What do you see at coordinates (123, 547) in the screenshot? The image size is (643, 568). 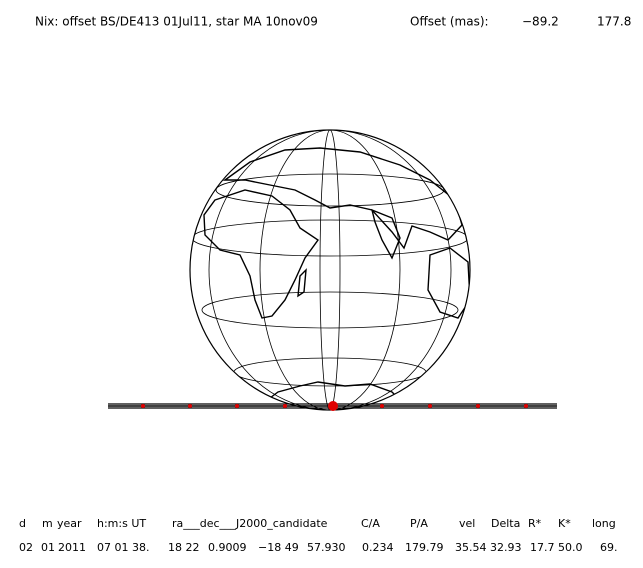 I see `table-cell: 07 01 38.` at bounding box center [123, 547].